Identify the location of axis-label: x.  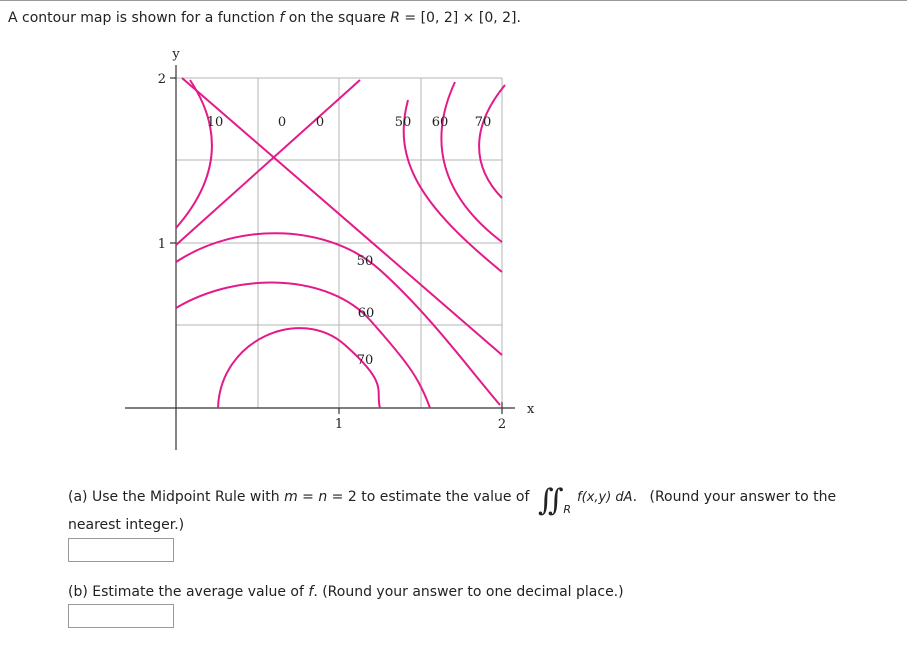
(531, 409).